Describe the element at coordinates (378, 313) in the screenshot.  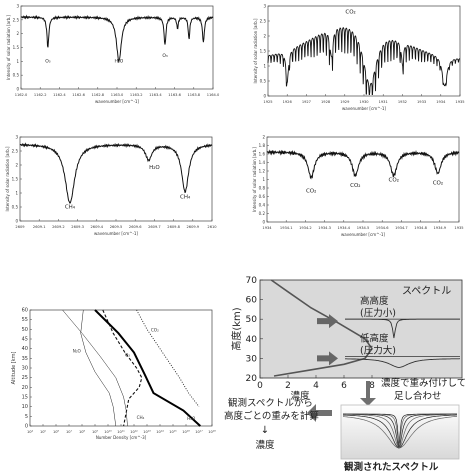
I see `level-label-pressure: (圧力小)` at that location.